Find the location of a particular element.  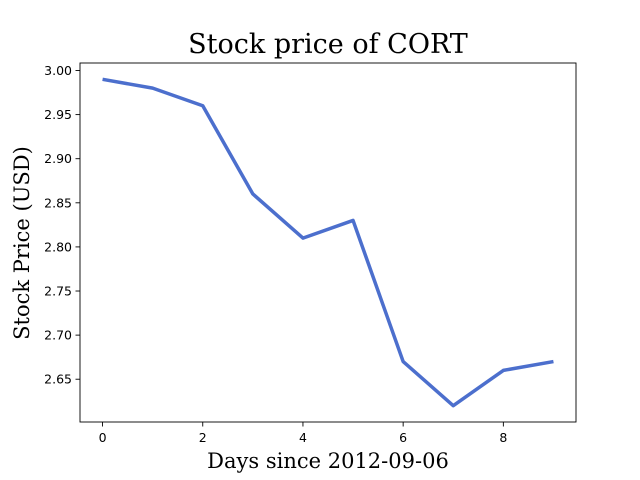

chart-title: Stock price of CORT is located at coordinates (328, 44).